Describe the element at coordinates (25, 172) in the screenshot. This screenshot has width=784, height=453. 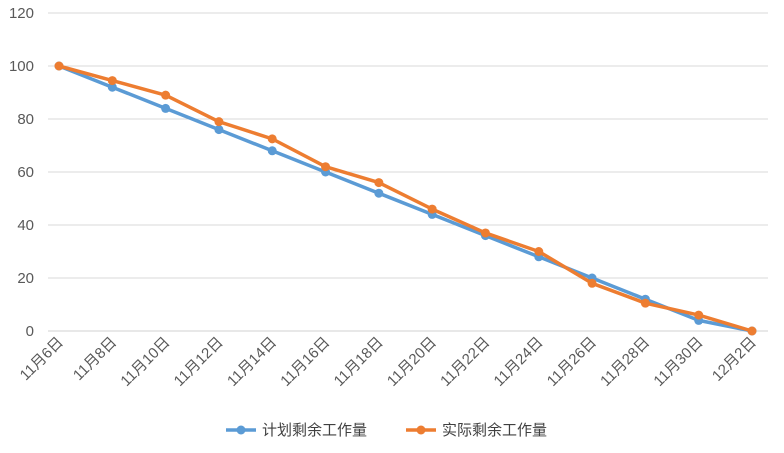
I see `y-tick-label: 60` at that location.